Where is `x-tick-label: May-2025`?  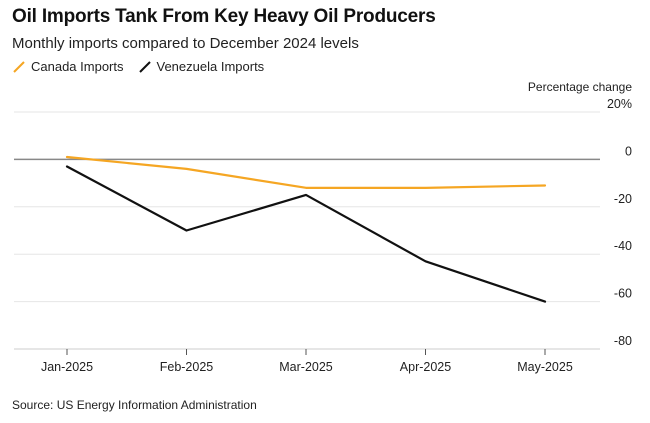 x-tick-label: May-2025 is located at coordinates (545, 367).